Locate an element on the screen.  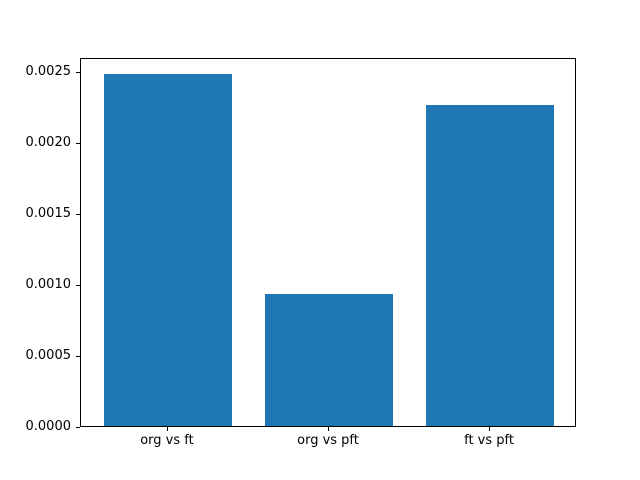
y-tick-label: 0.0020 is located at coordinates (48, 143).